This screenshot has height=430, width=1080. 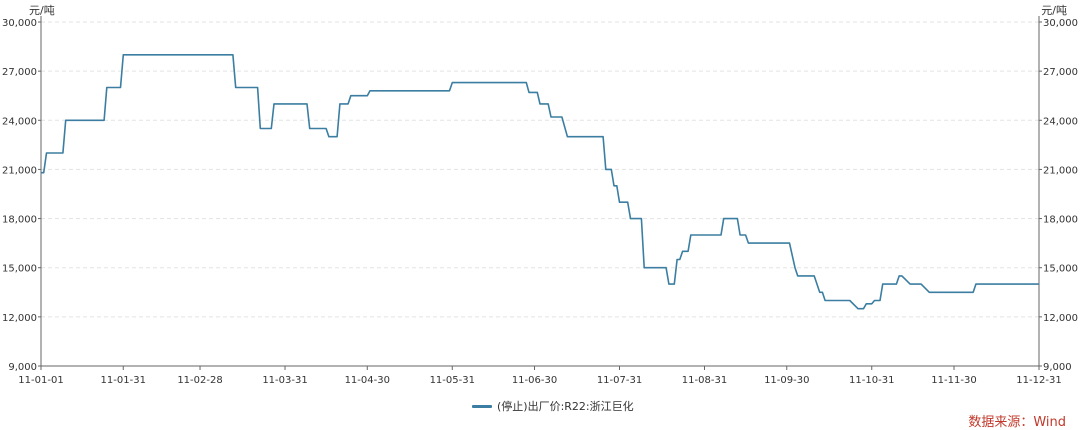 What do you see at coordinates (786, 380) in the screenshot?
I see `x-tick-label: 11-09-30` at bounding box center [786, 380].